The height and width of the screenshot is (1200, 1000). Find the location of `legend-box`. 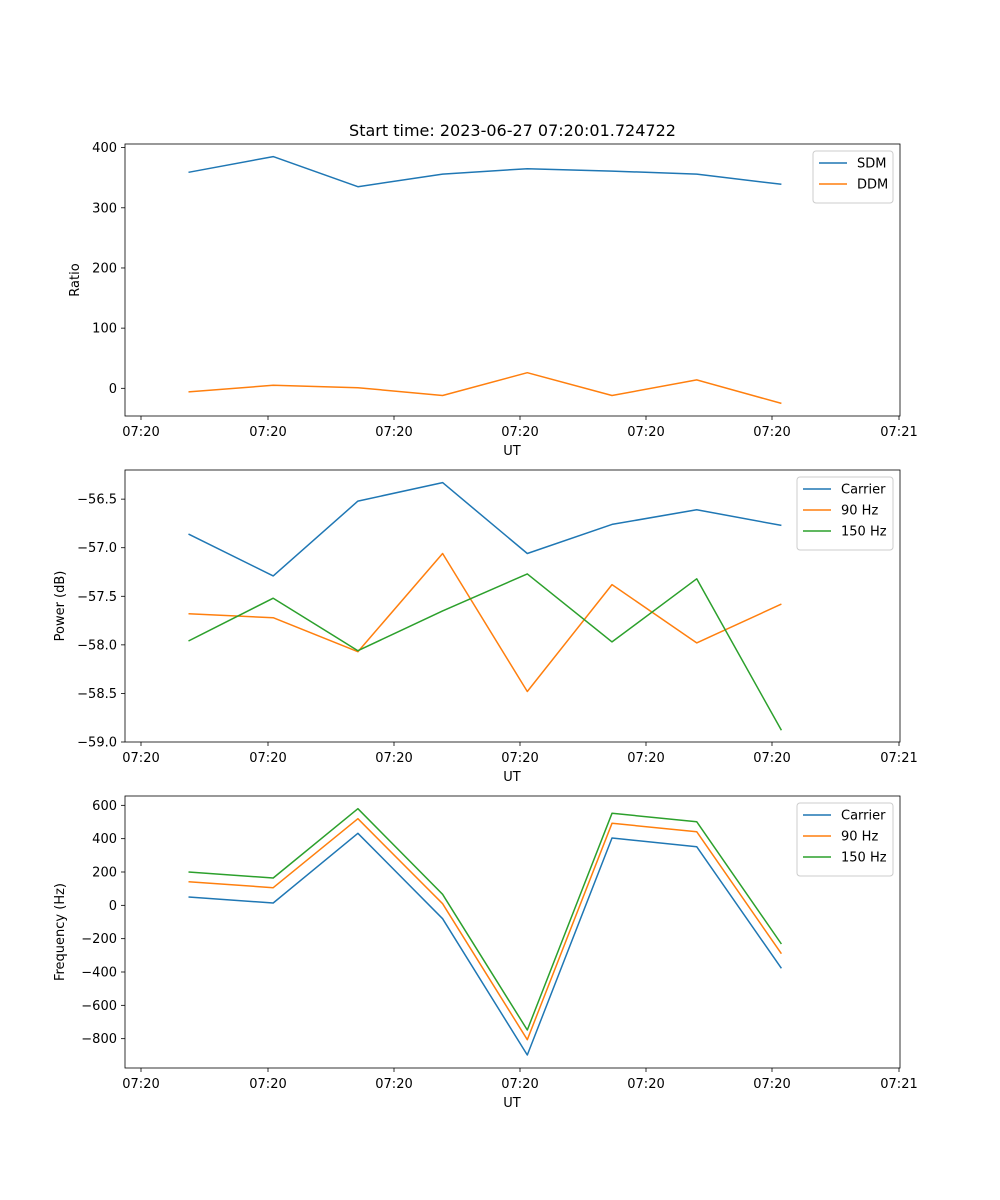

legend-box is located at coordinates (853, 177).